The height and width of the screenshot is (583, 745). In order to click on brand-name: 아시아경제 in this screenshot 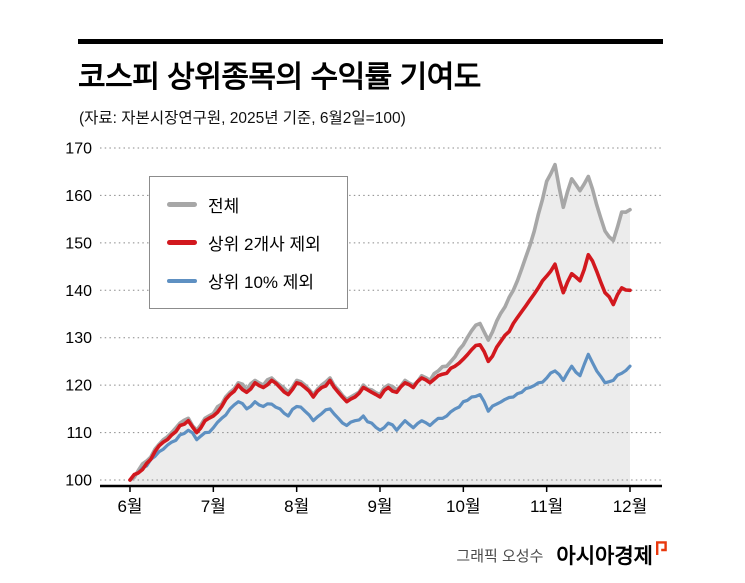, I will do `click(604, 556)`.